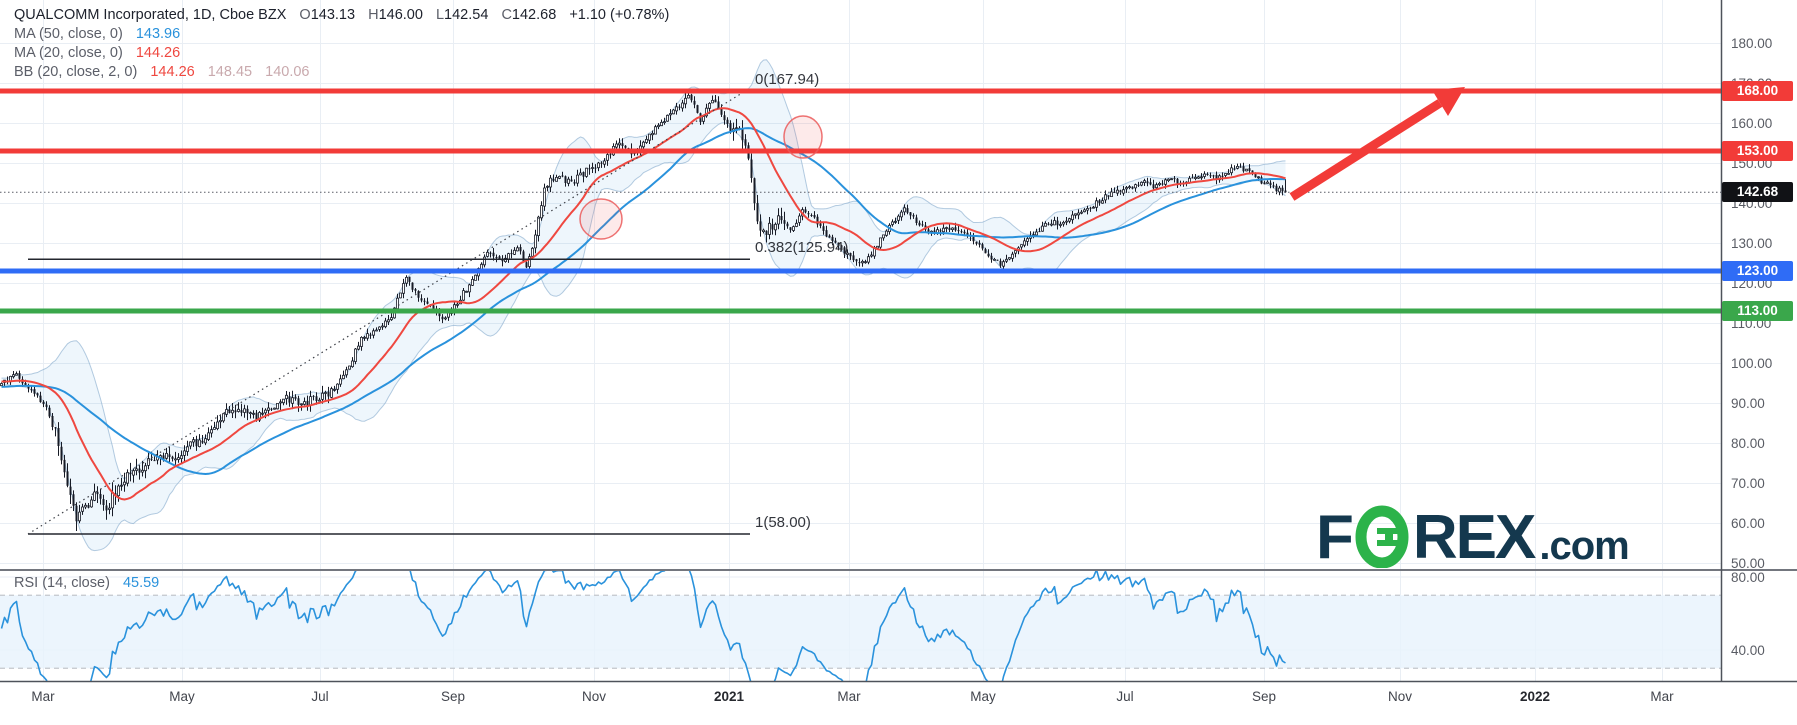  Describe the element at coordinates (333, 15) in the screenshot. I see `open-value: 143.13` at that location.